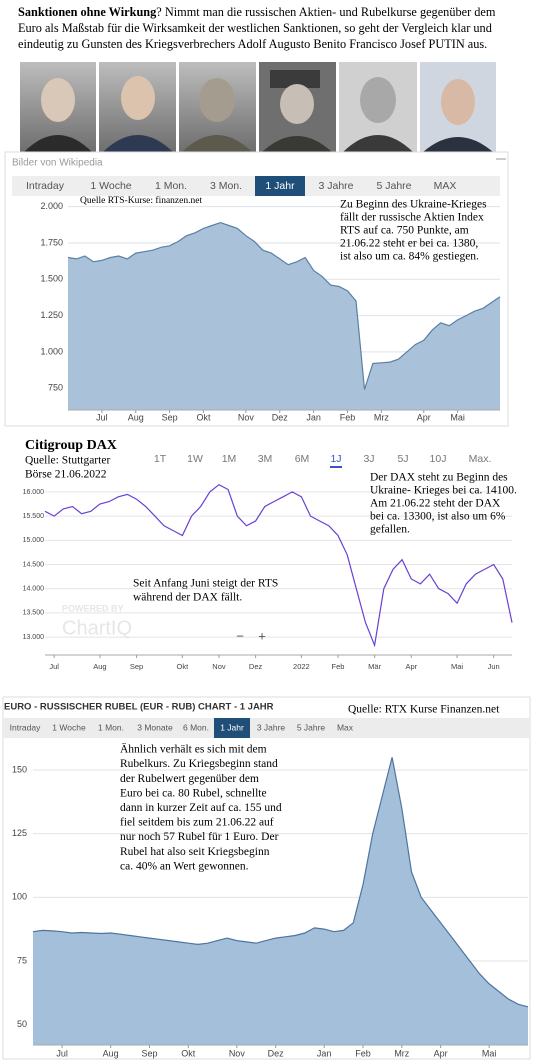  I want to click on x-tick-label: 2022, so click(301, 666).